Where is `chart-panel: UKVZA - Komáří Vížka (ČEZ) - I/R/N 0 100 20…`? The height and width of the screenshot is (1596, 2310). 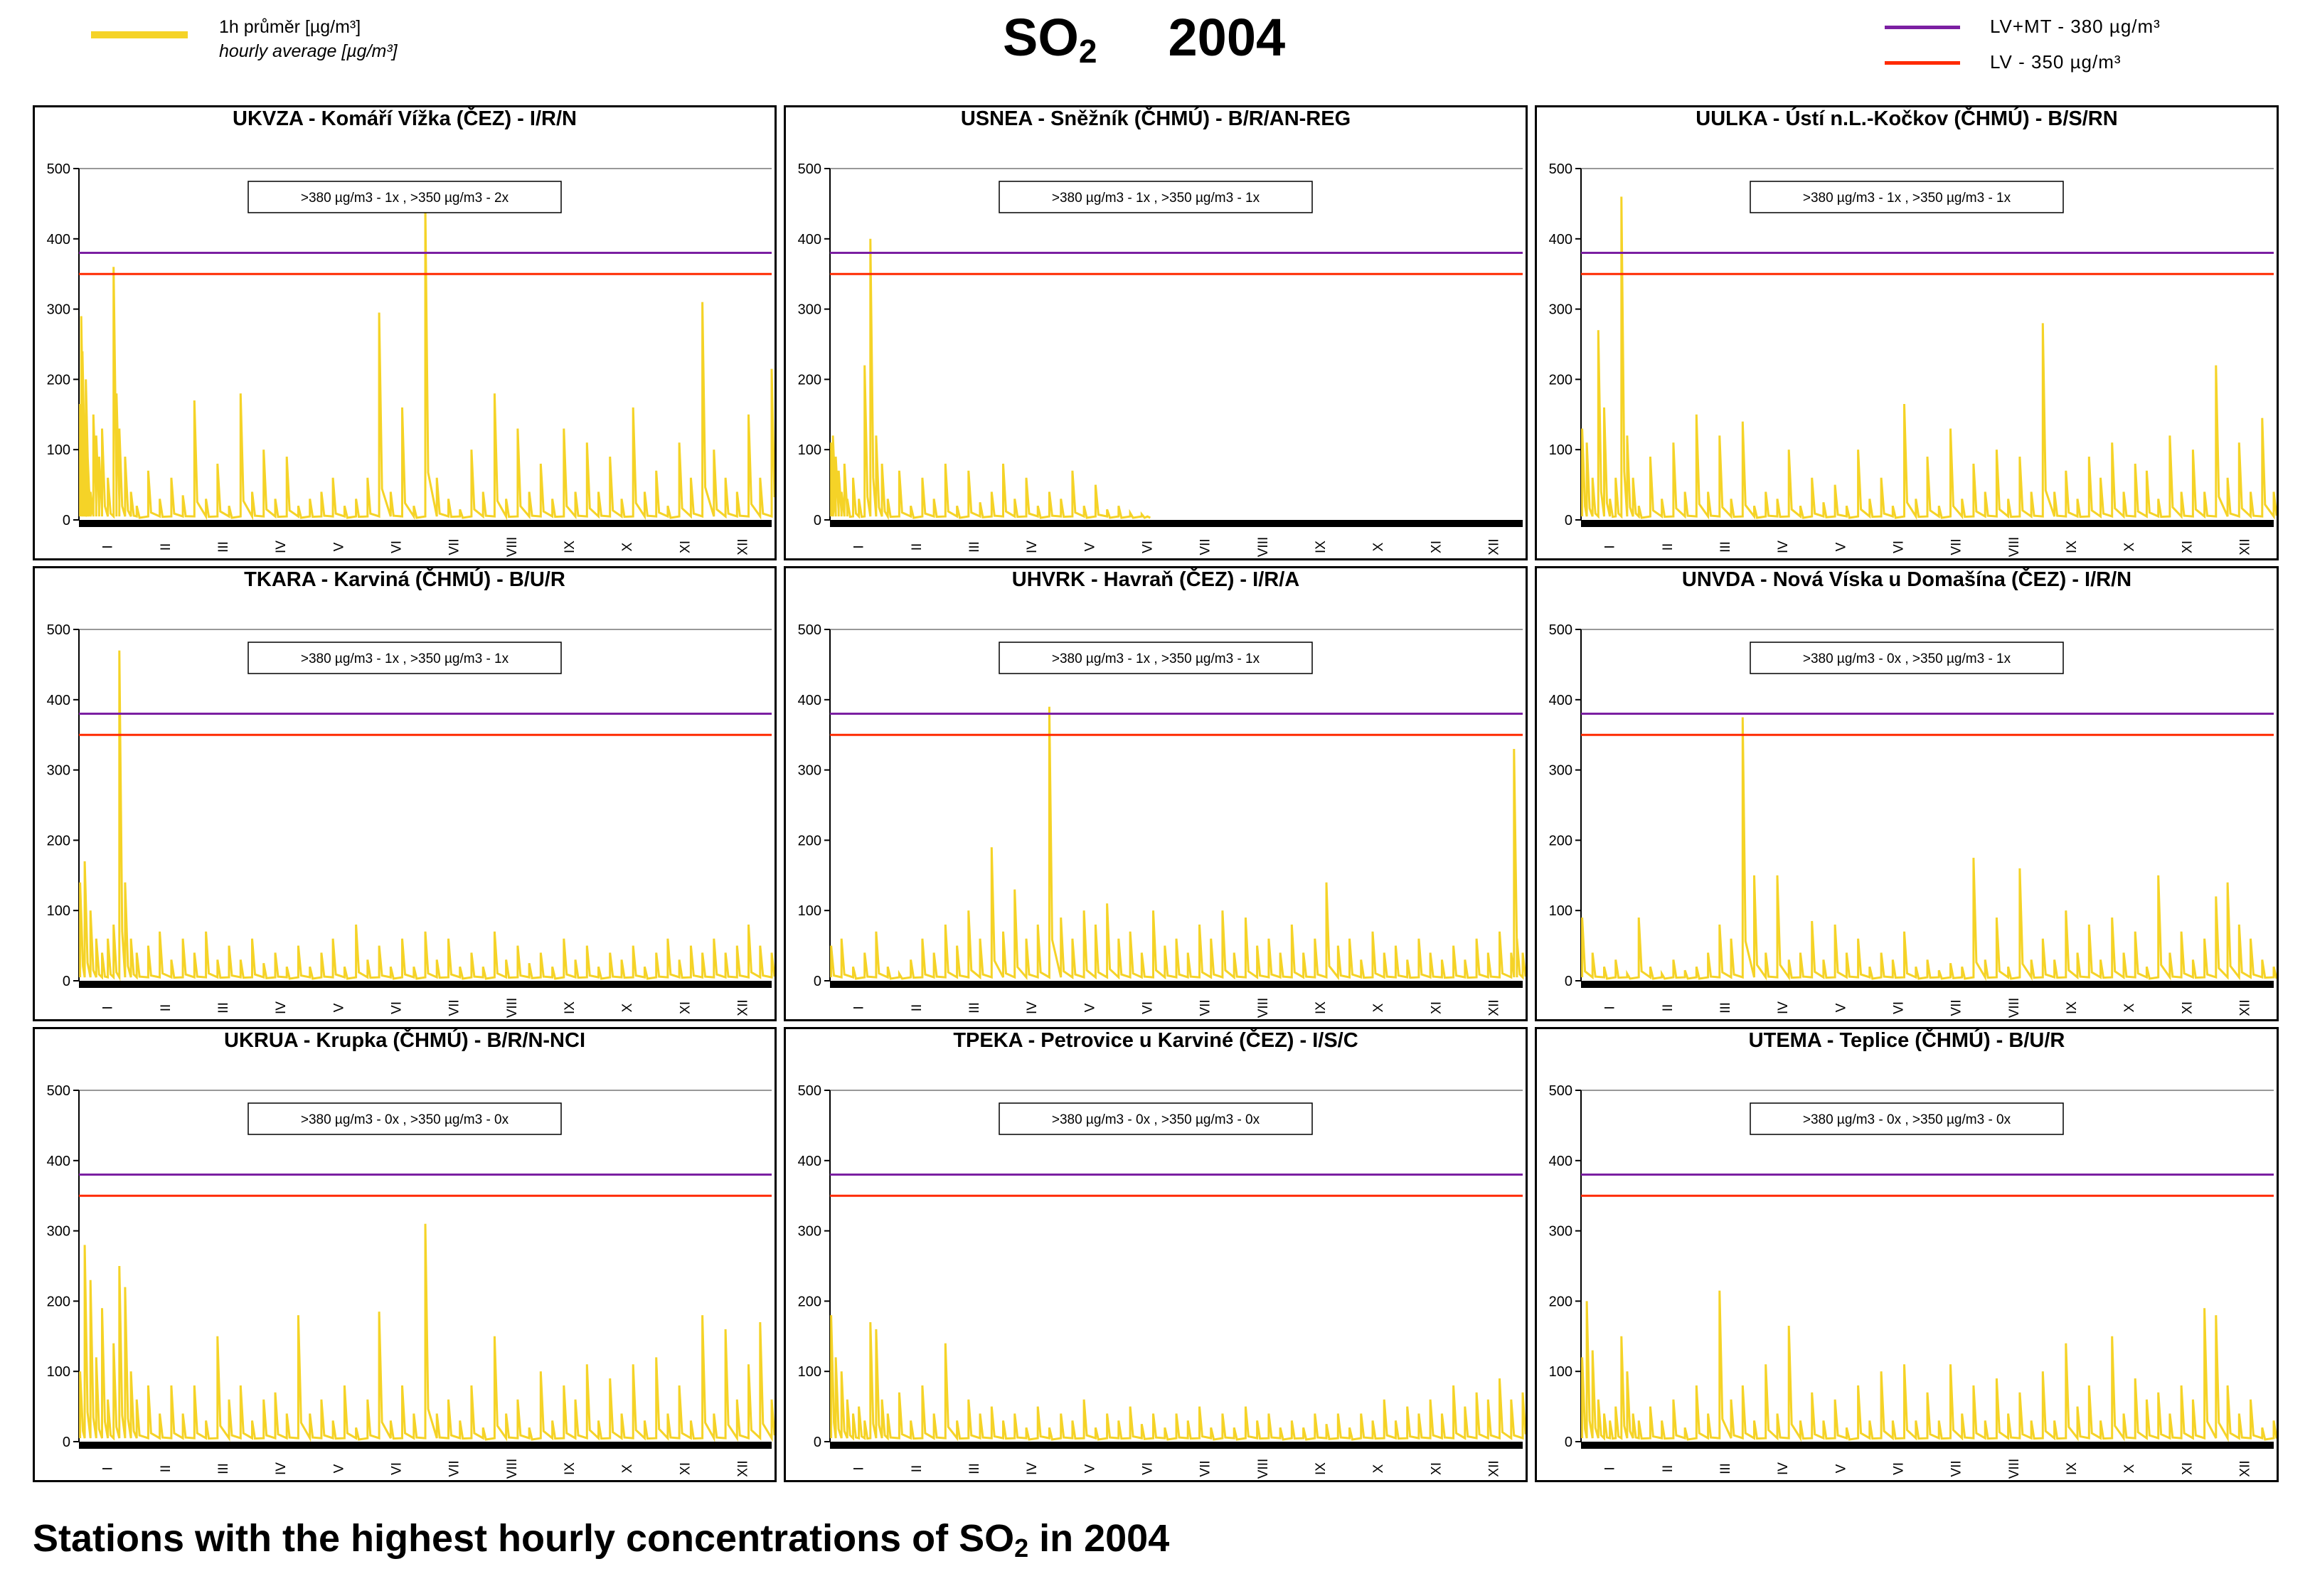
chart-panel: UKVZA - Komáří Vížka (ČEZ) - I/R/N 0 100 20… is located at coordinates (405, 332).